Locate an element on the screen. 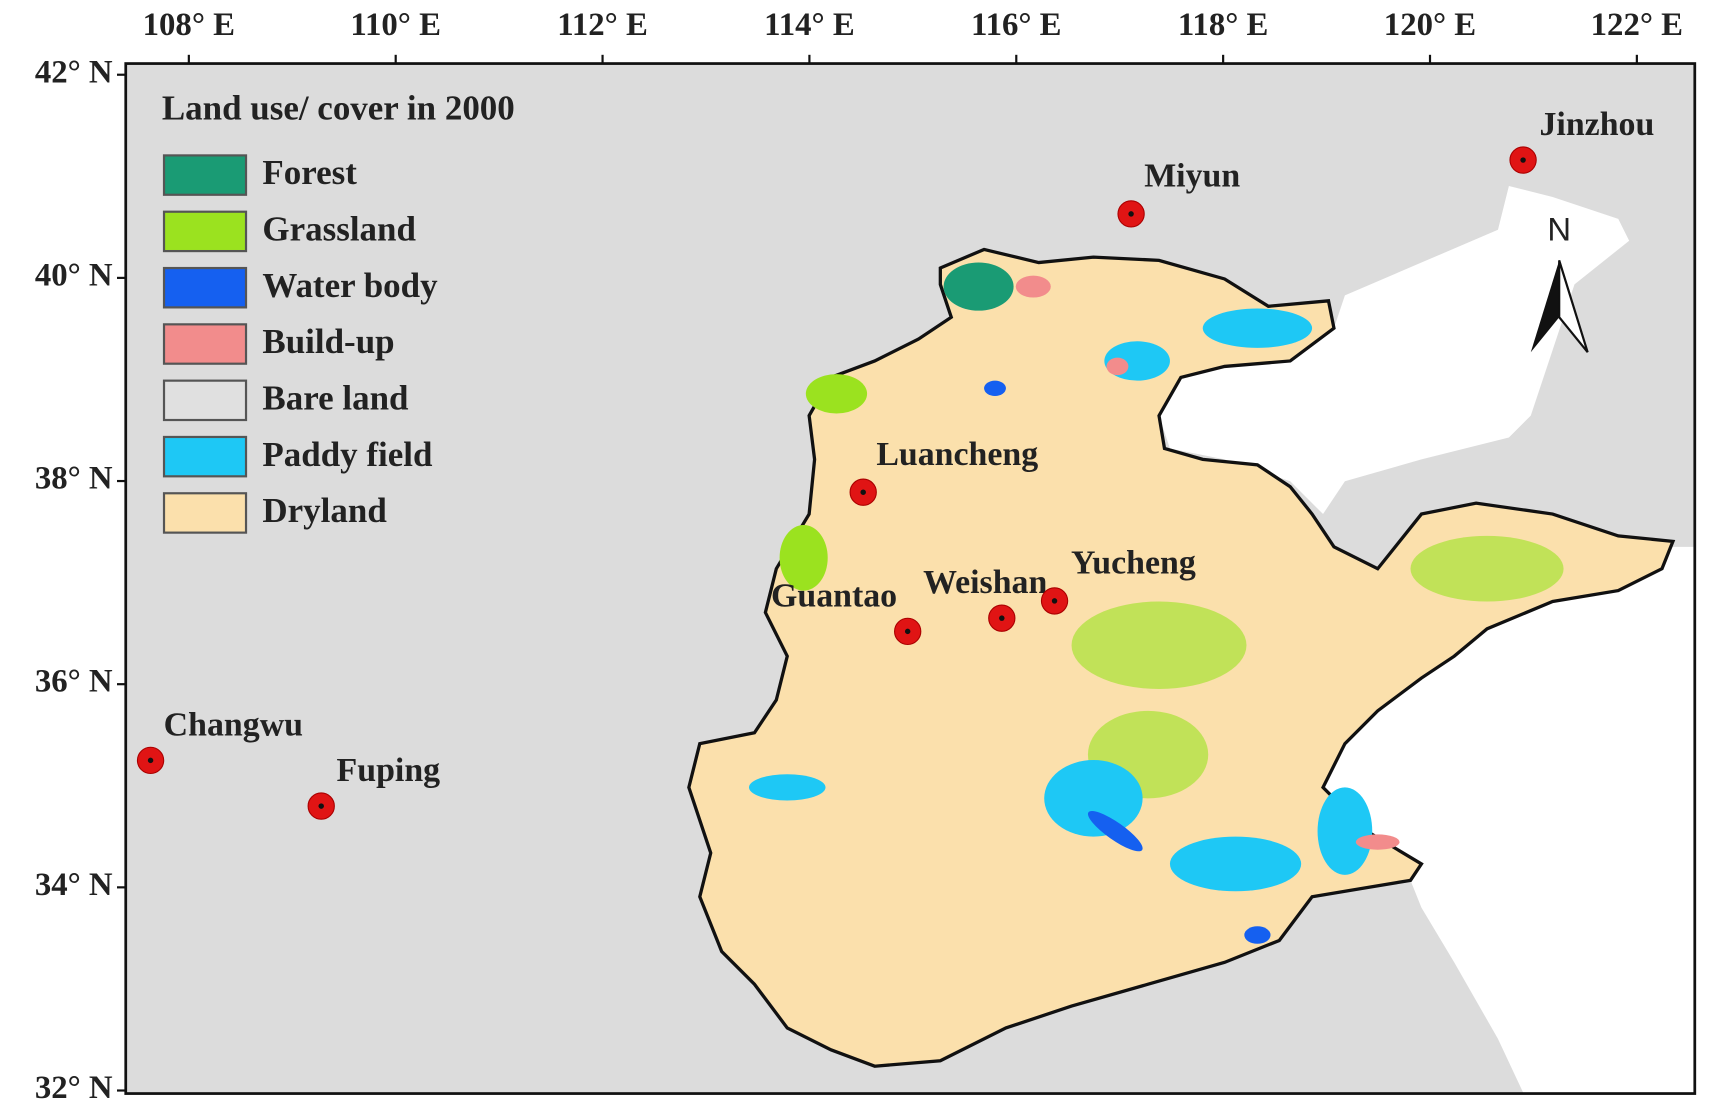  site-label: Fuping is located at coordinates (389, 770).